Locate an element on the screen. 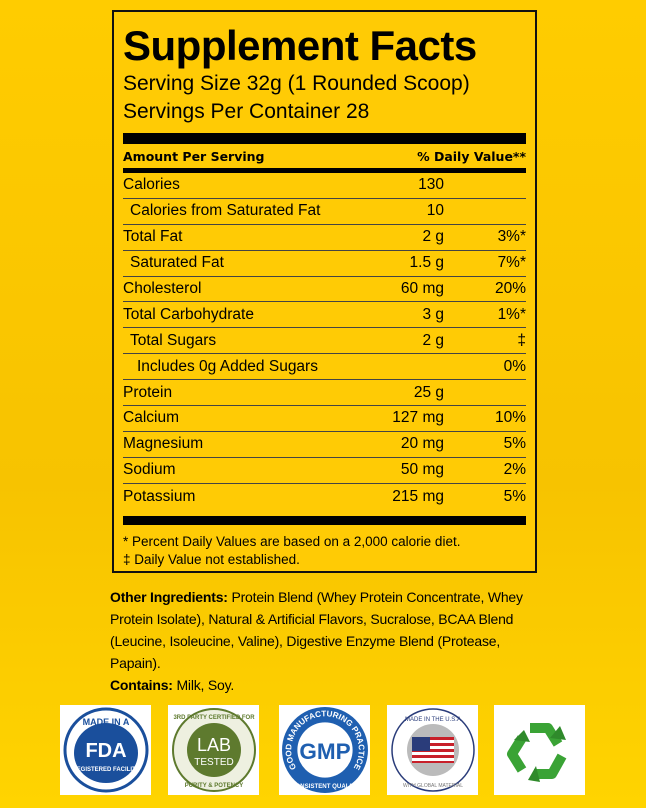 This screenshot has height=808, width=646. nutrient-amount: 3 g is located at coordinates (433, 314).